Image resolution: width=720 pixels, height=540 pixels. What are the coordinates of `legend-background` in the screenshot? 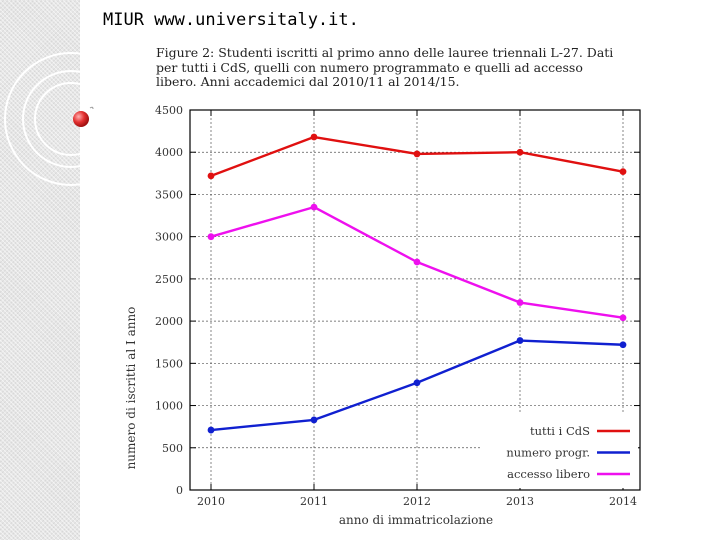 It's located at (560, 450).